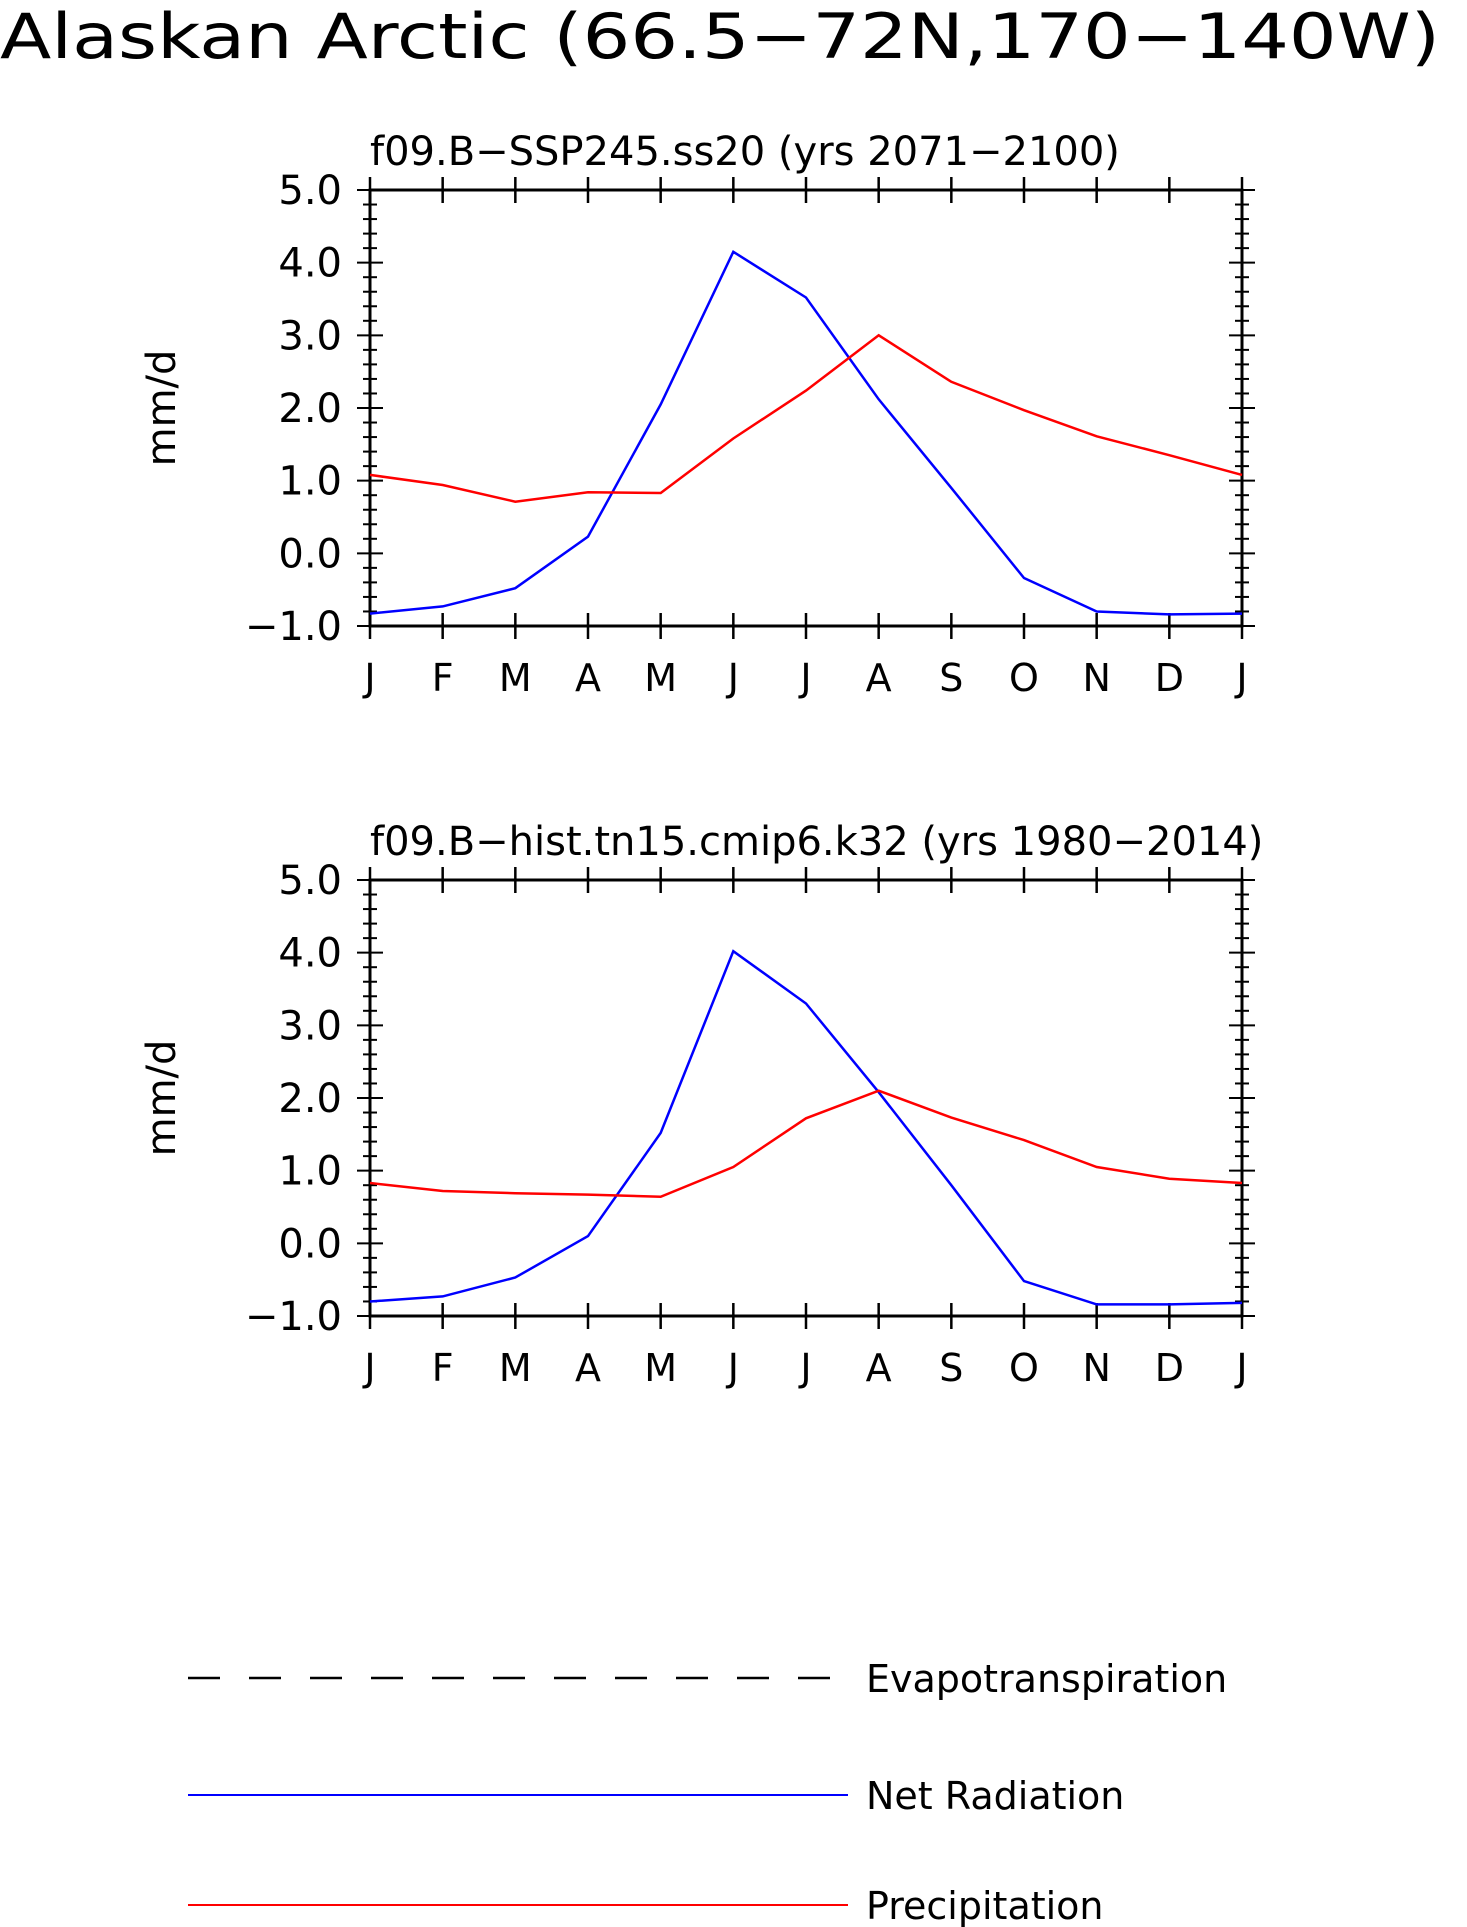 The height and width of the screenshot is (1927, 1467). I want to click on legend-label-evapotranspiration: Evapotranspiration, so click(1046, 1679).